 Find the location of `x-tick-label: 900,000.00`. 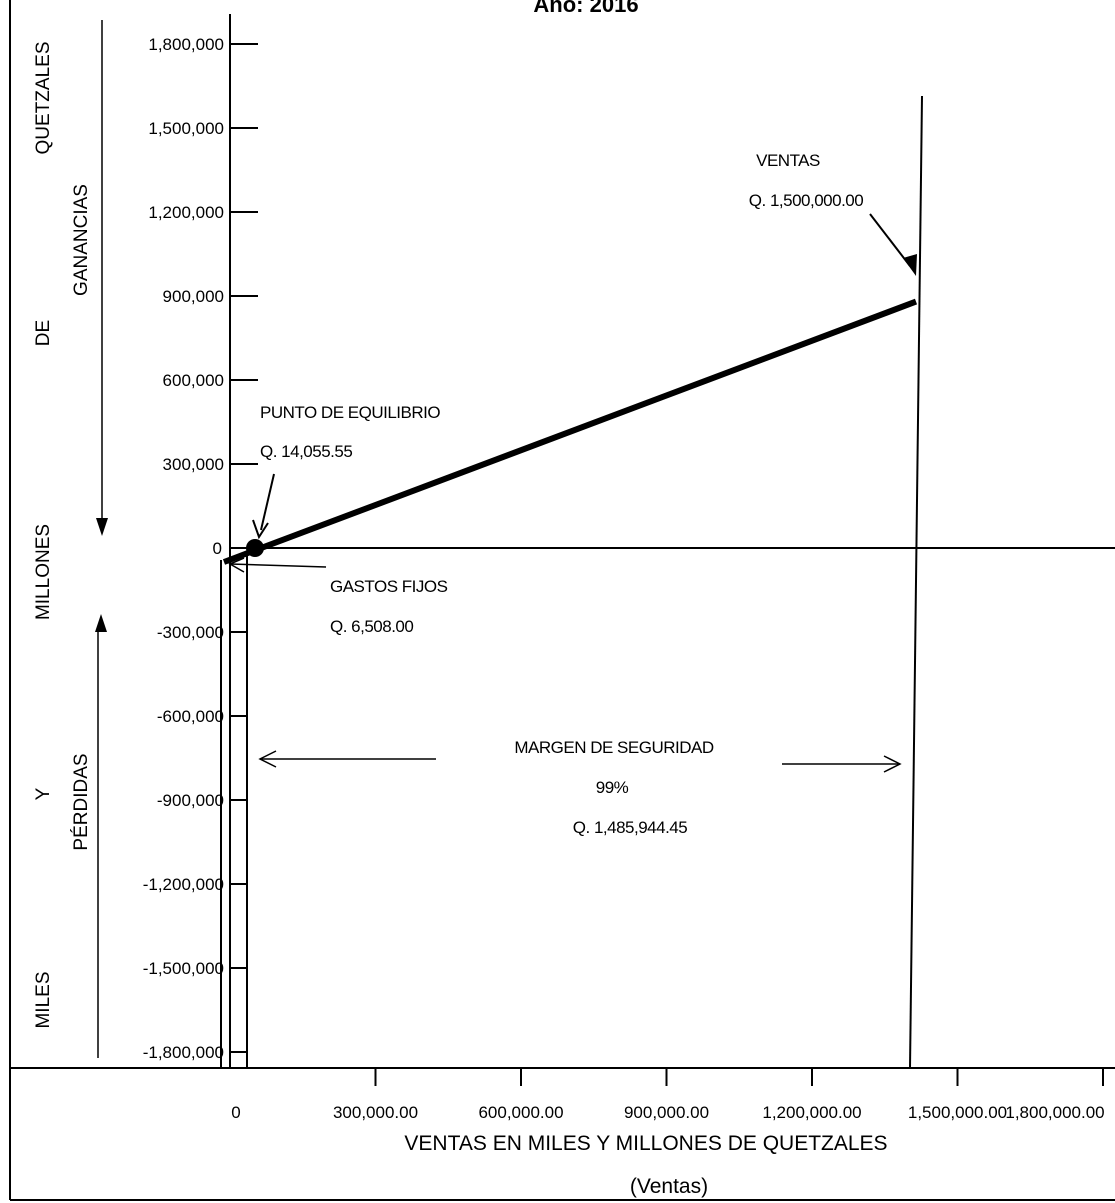

x-tick-label: 900,000.00 is located at coordinates (666, 1112).